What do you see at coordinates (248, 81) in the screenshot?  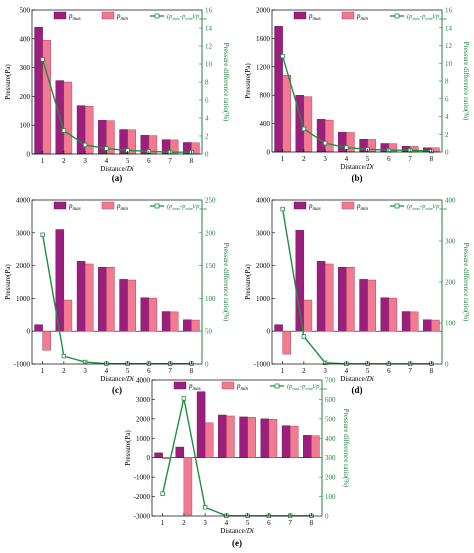 I see `y-axis-title: Pressure(Pa)` at bounding box center [248, 81].